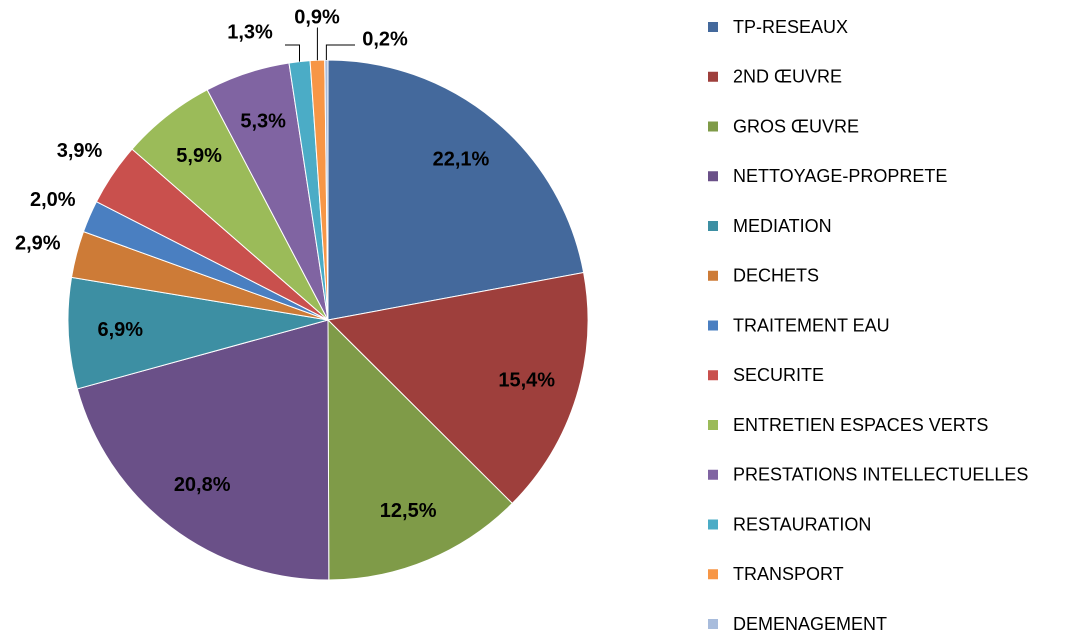 This screenshot has width=1081, height=638. I want to click on value-label: 5,9%, so click(199, 156).